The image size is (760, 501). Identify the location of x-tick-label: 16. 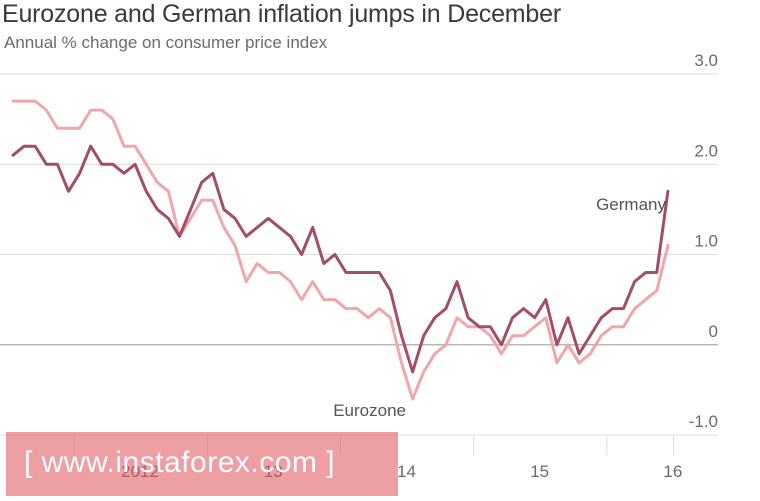
(672, 471).